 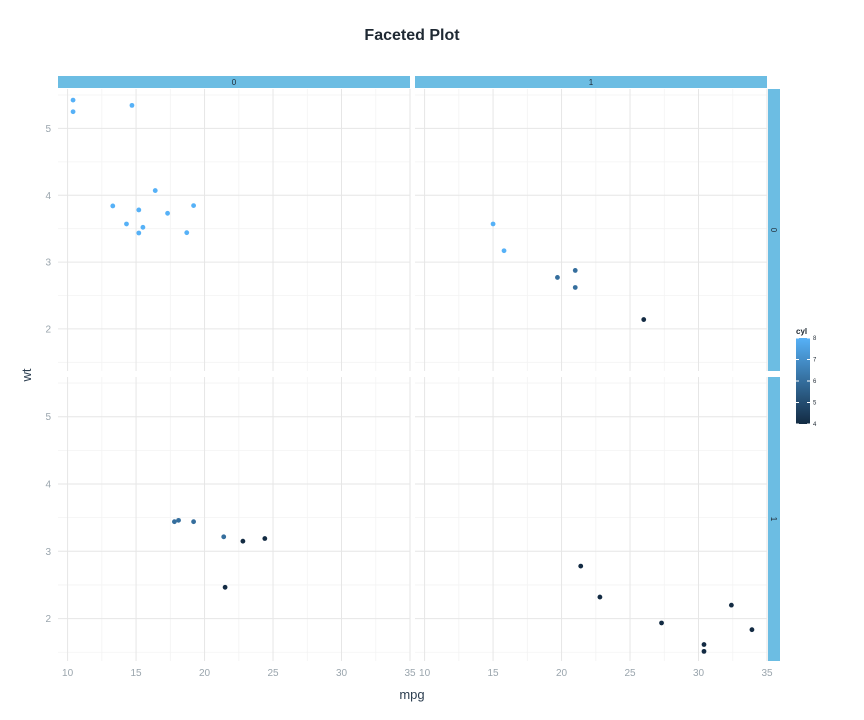 I want to click on facet-strip-col-label: 0, so click(x=234, y=82).